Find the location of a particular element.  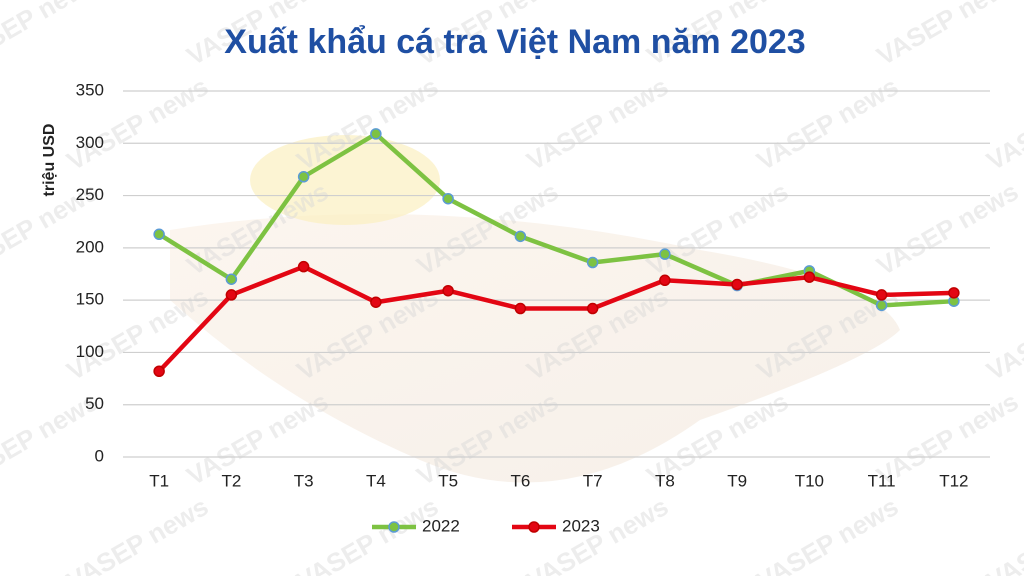

y-tick-label: 200 is located at coordinates (90, 246).